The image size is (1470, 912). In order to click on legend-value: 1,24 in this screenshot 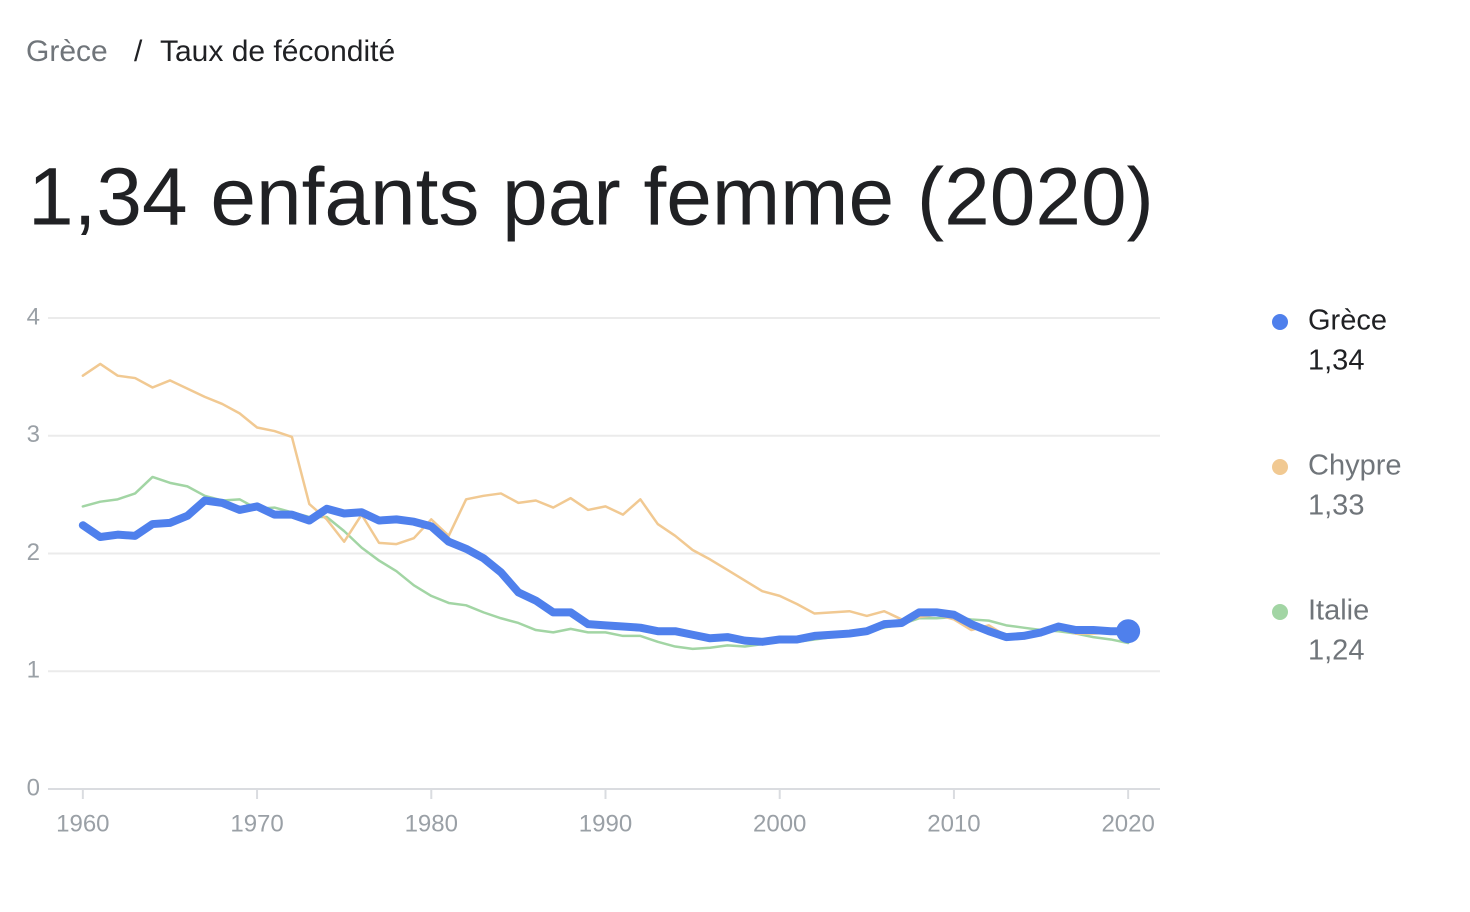, I will do `click(1336, 651)`.